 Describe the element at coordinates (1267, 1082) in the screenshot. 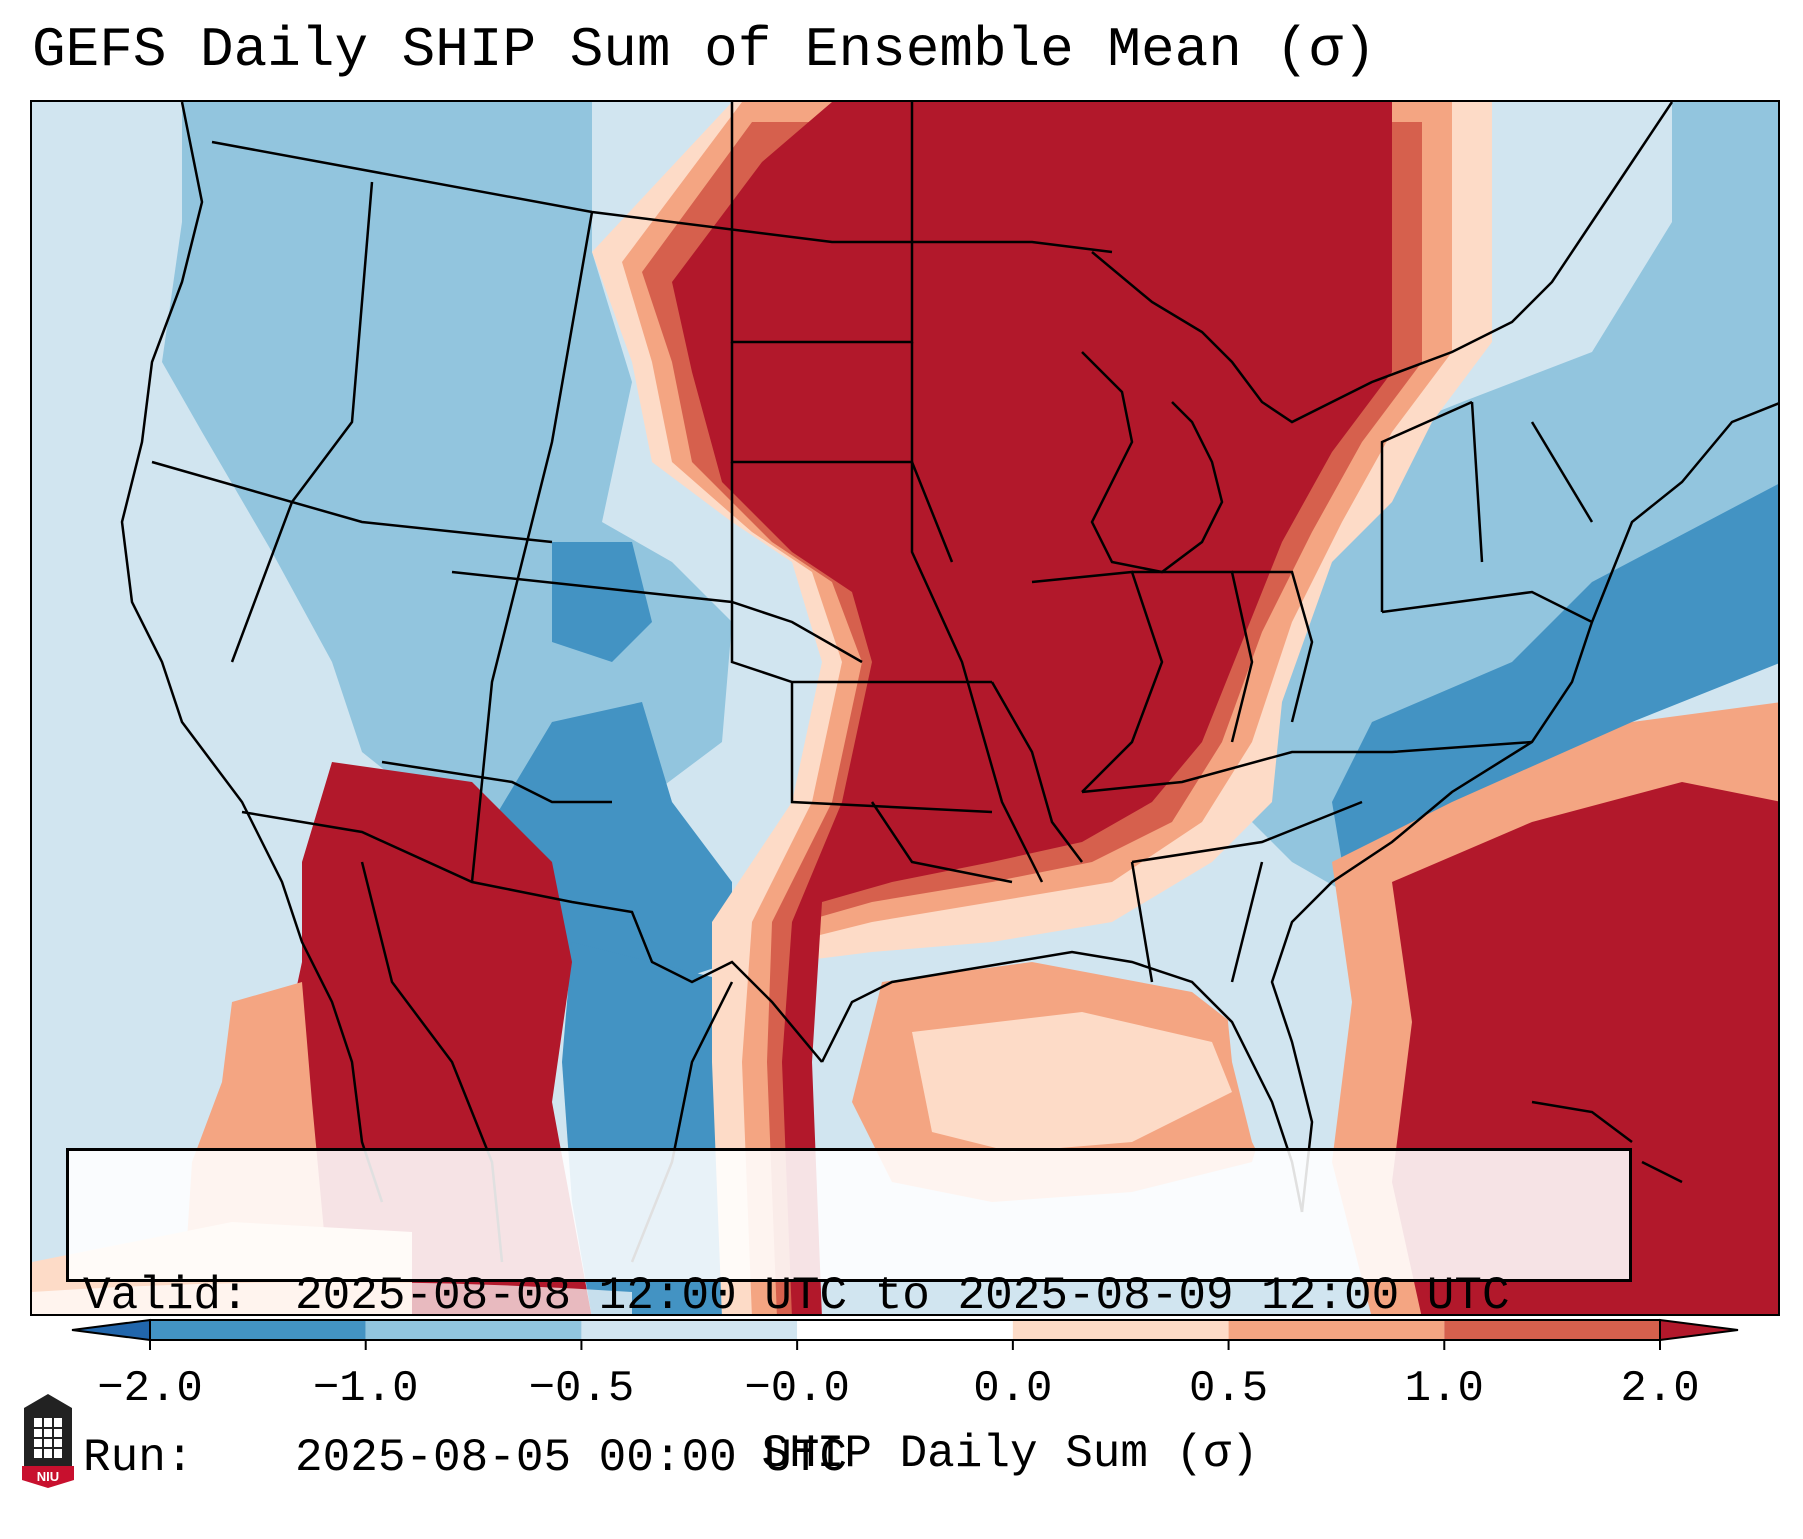

I see `field-florida-light` at that location.